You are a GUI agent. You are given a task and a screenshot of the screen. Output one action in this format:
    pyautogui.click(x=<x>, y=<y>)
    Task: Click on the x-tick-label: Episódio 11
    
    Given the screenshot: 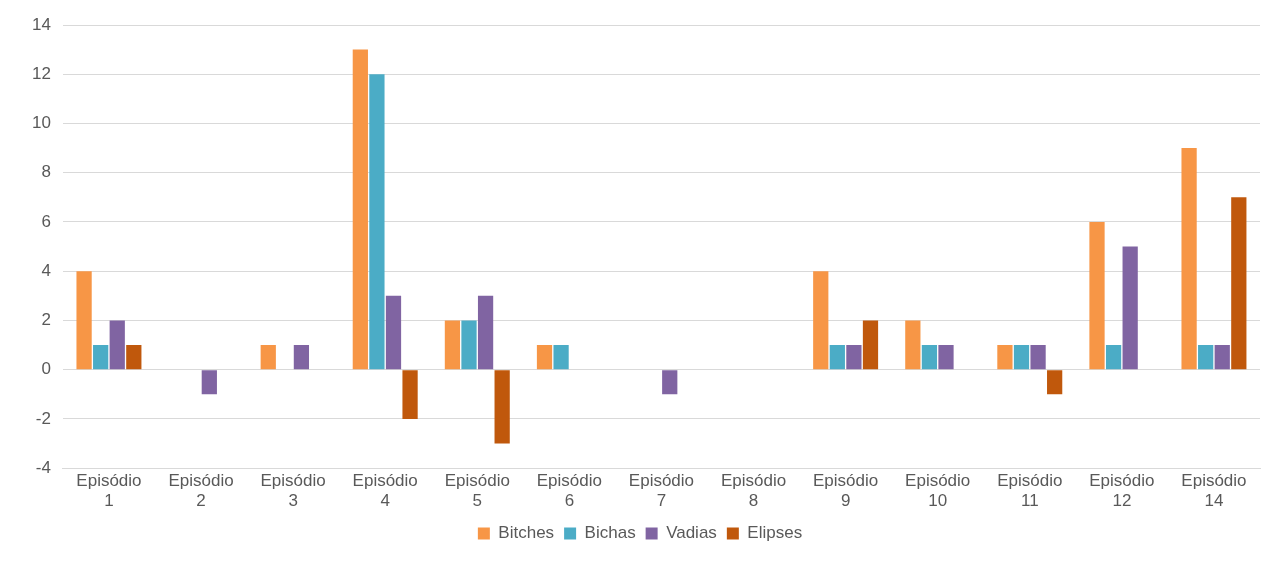 What is the action you would take?
    pyautogui.click(x=1030, y=491)
    